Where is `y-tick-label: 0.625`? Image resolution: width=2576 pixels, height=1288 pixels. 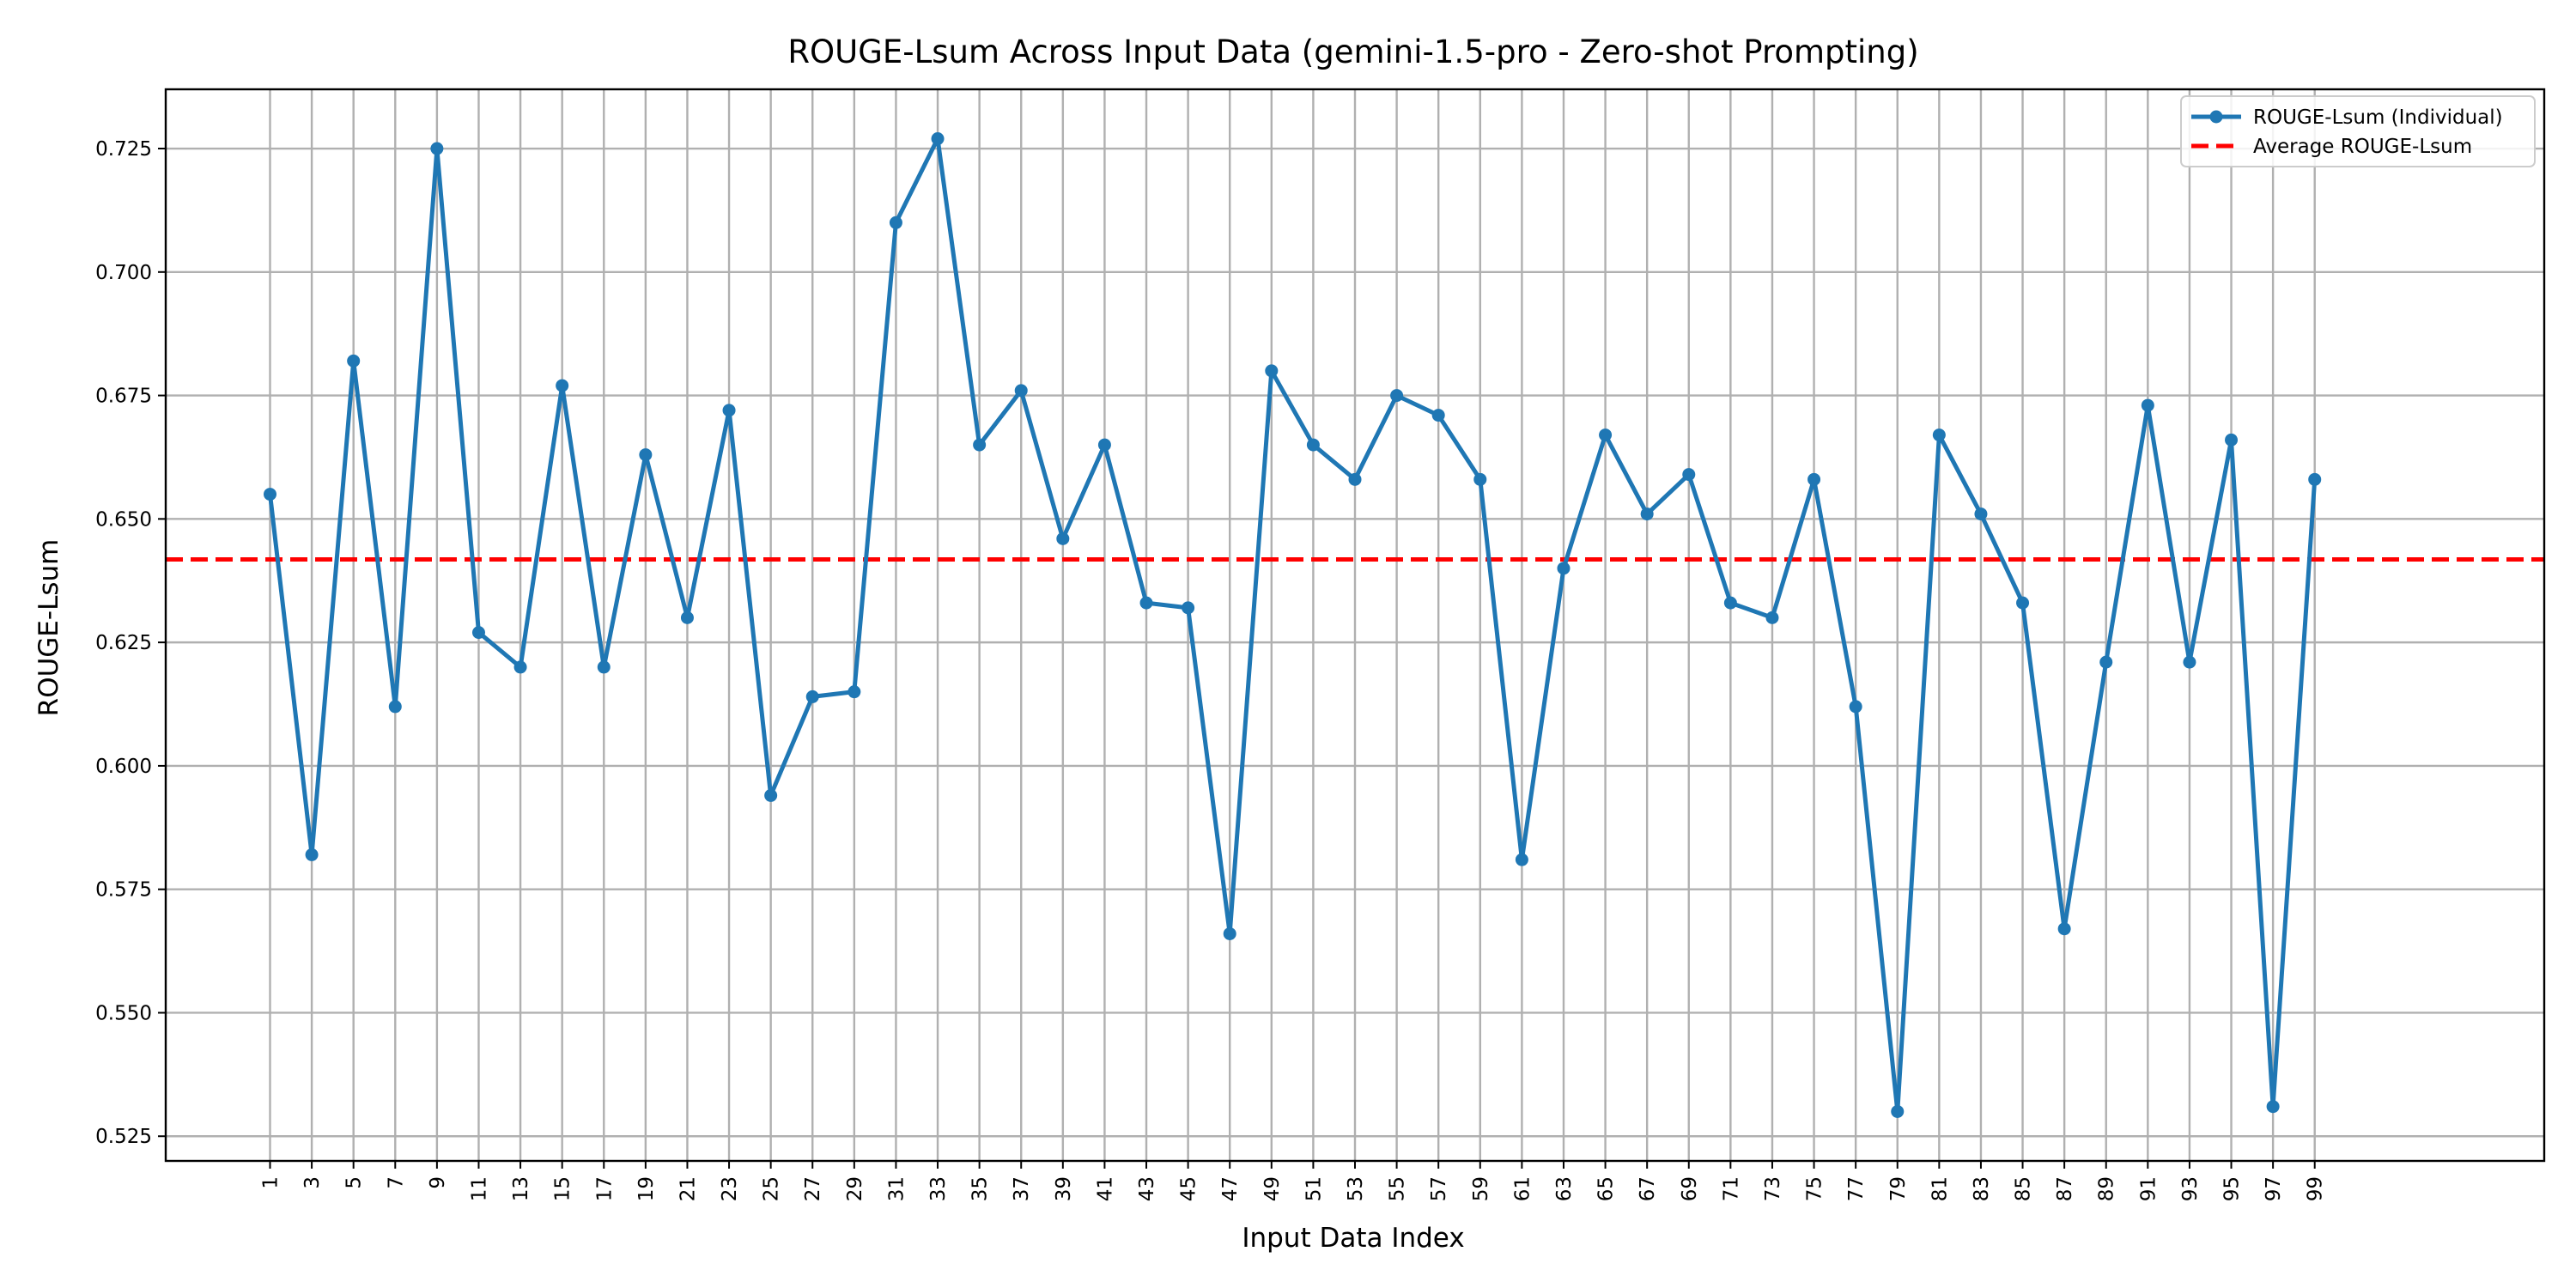
y-tick-label: 0.625 is located at coordinates (123, 643).